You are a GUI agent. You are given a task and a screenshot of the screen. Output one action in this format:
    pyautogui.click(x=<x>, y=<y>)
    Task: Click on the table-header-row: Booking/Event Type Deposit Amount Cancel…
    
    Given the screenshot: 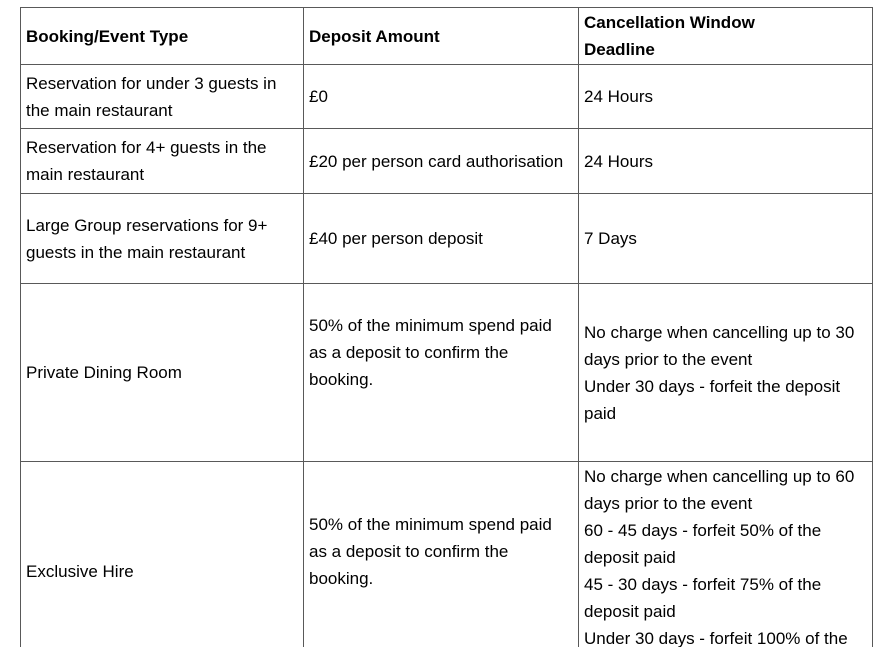 What is the action you would take?
    pyautogui.click(x=446, y=36)
    